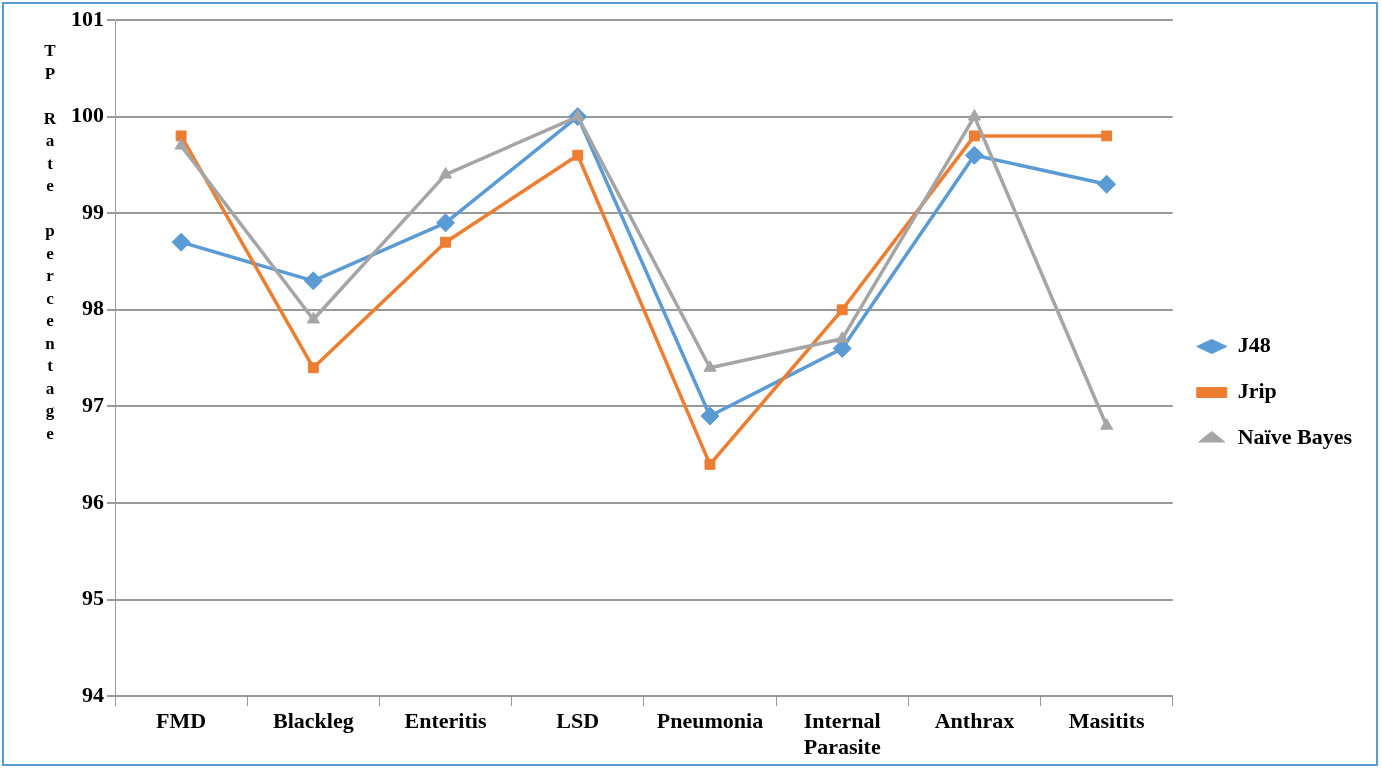 Image resolution: width=1382 pixels, height=769 pixels. What do you see at coordinates (313, 721) in the screenshot?
I see `x-tick-label: Blackleg` at bounding box center [313, 721].